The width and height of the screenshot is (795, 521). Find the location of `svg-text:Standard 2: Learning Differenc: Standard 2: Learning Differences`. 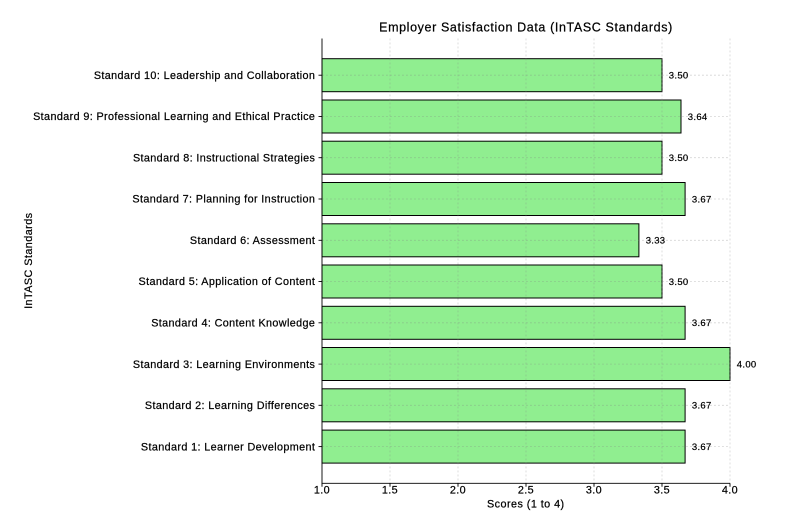

svg-text:Standard 2: Learning Differenc: Standard 2: Learning Differences is located at coordinates (230, 406).